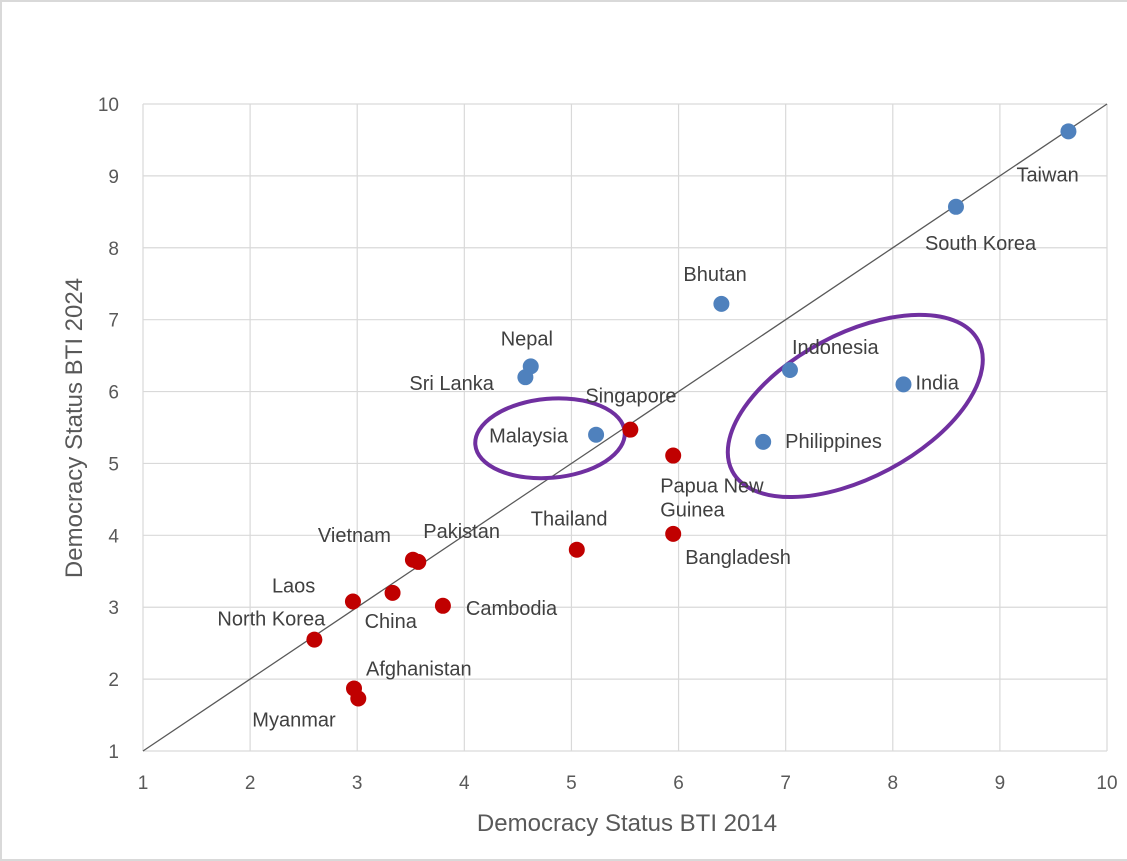 The height and width of the screenshot is (861, 1127). What do you see at coordinates (981, 244) in the screenshot?
I see `point-label: South Korea` at bounding box center [981, 244].